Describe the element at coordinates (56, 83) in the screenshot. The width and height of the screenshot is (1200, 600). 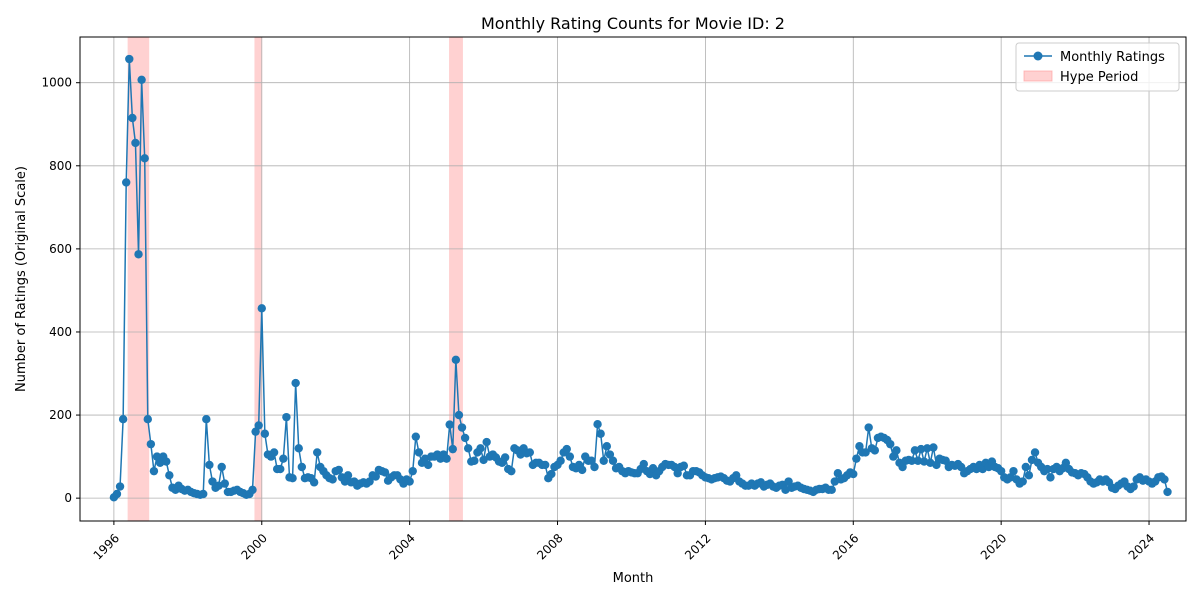
I see `y-tick-label: 1000` at that location.